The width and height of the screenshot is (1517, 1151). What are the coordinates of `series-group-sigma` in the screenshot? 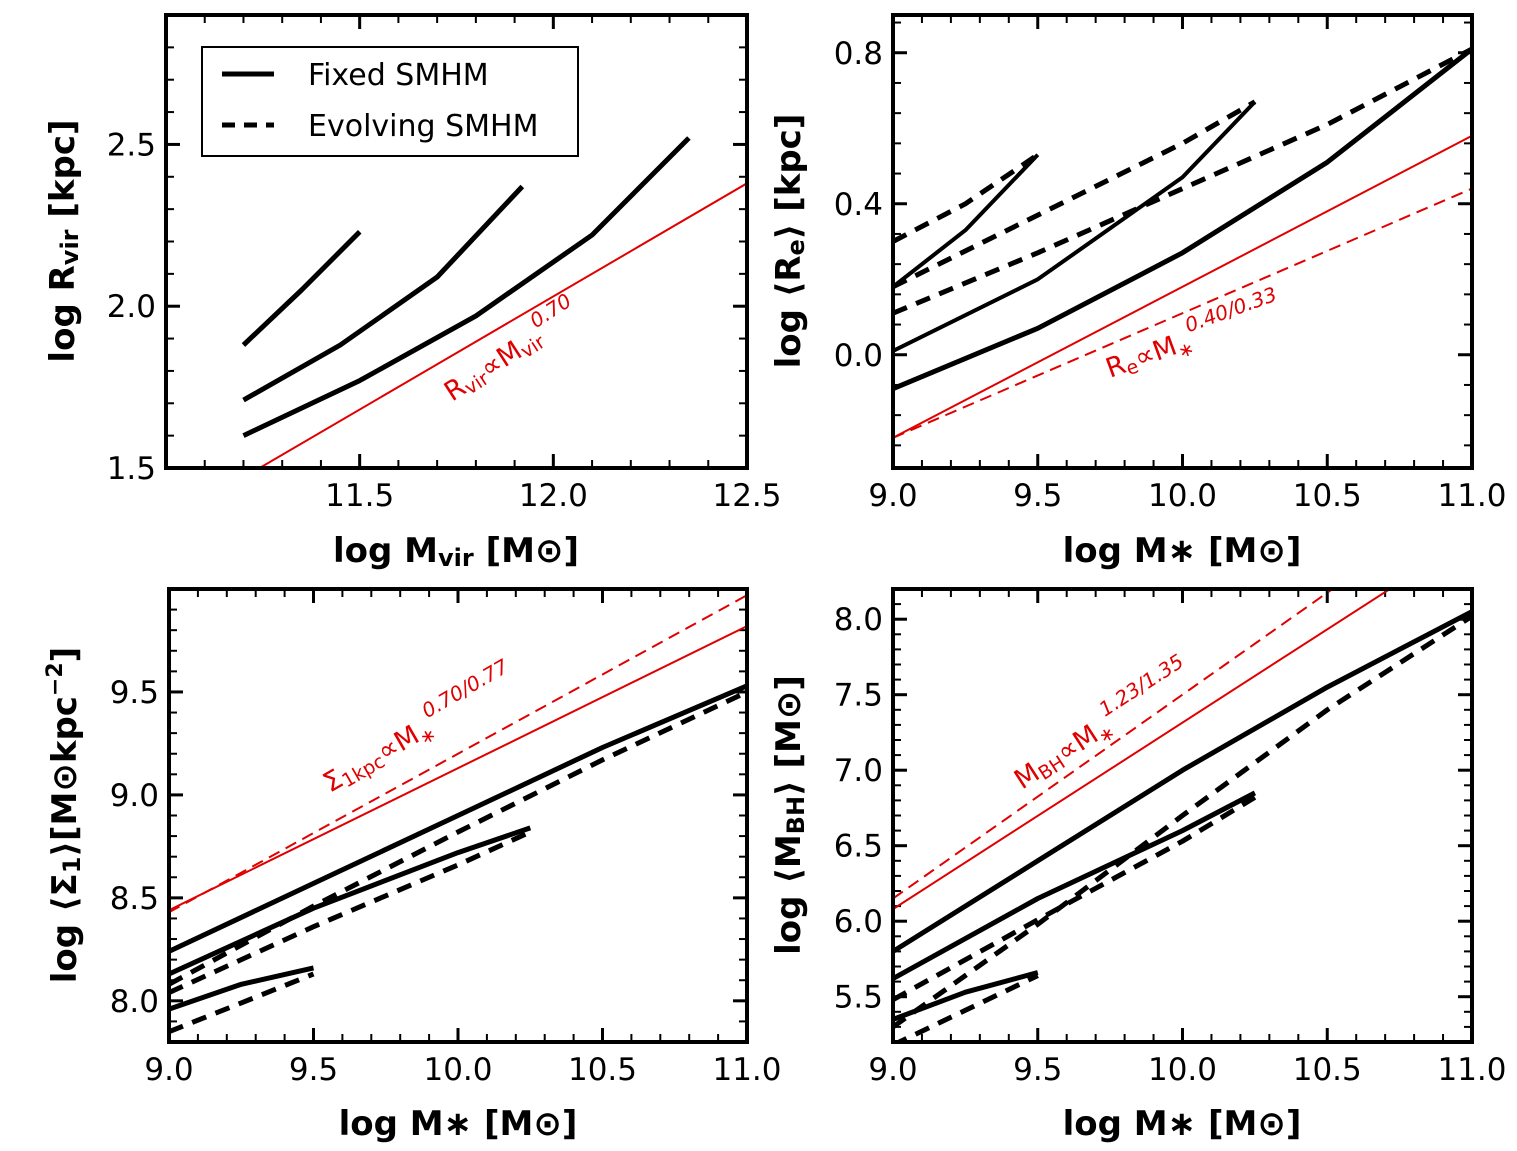 It's located at (458, 814).